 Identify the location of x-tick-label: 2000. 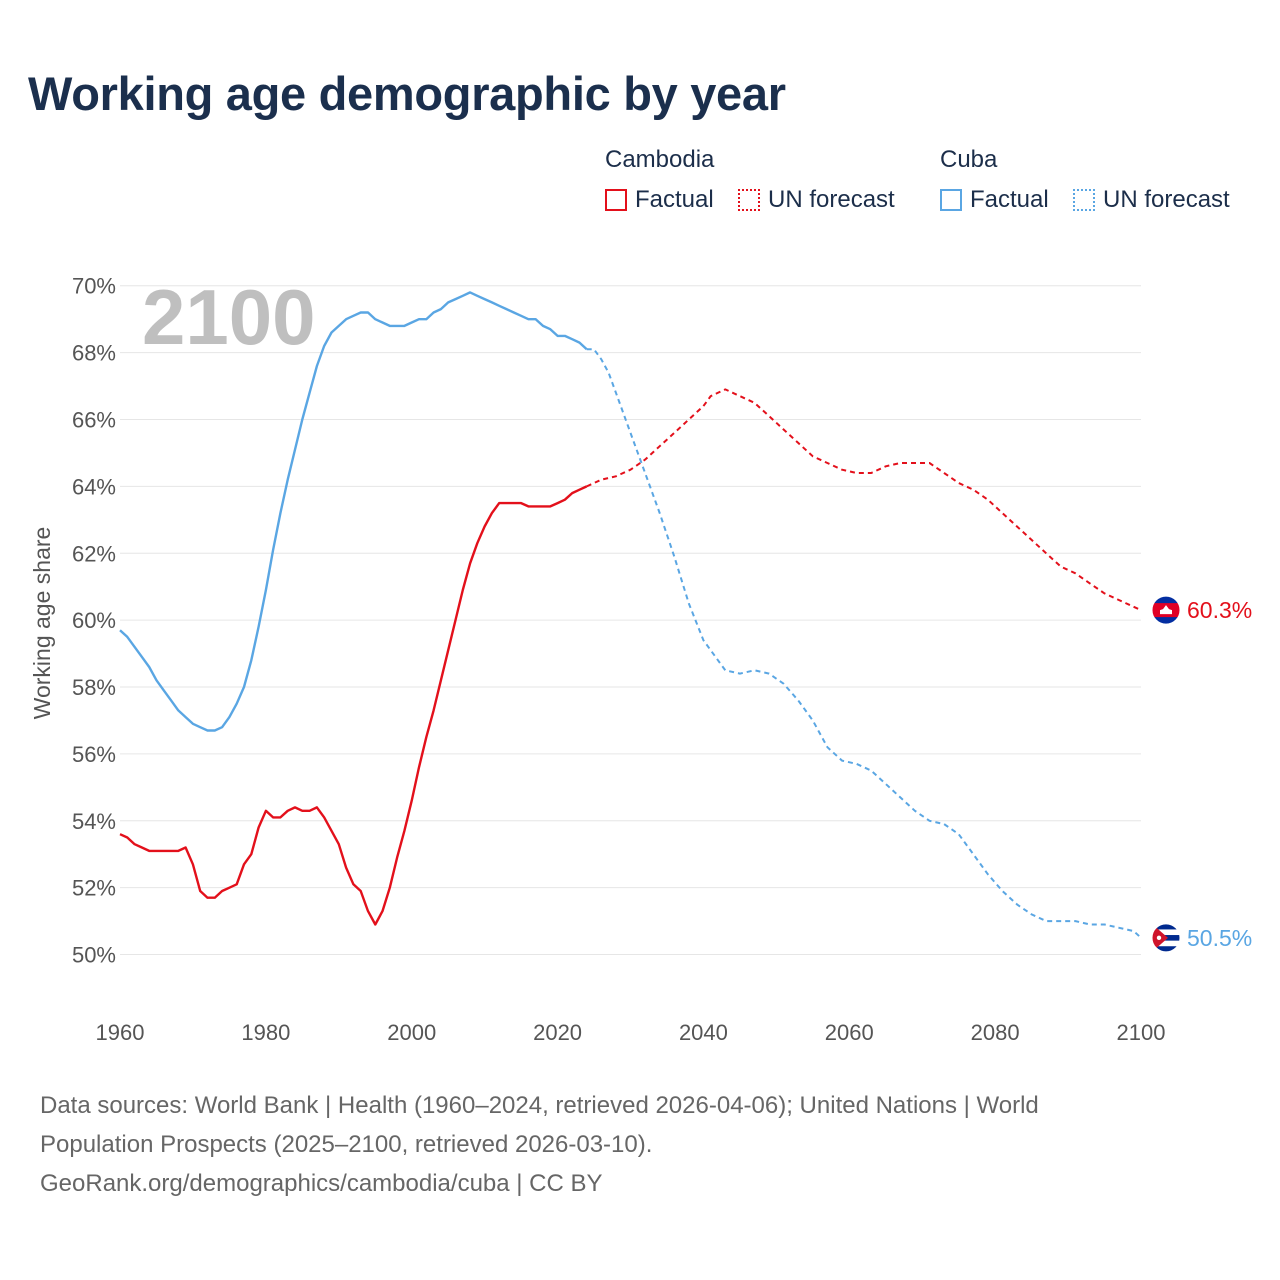
(411, 1032).